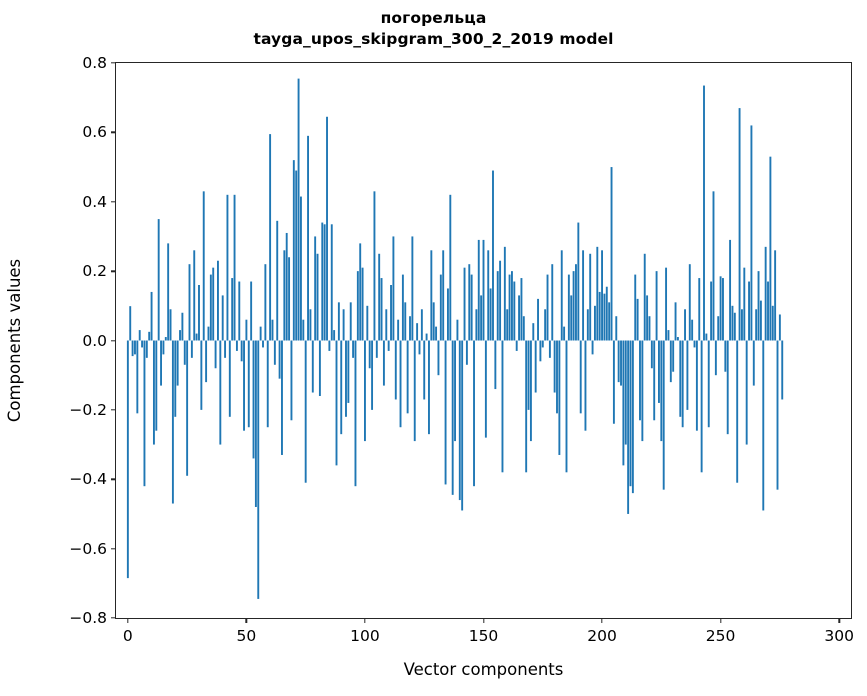 The height and width of the screenshot is (696, 867). What do you see at coordinates (88, 618) in the screenshot?
I see `y-axis-tick-label: −0.8` at bounding box center [88, 618].